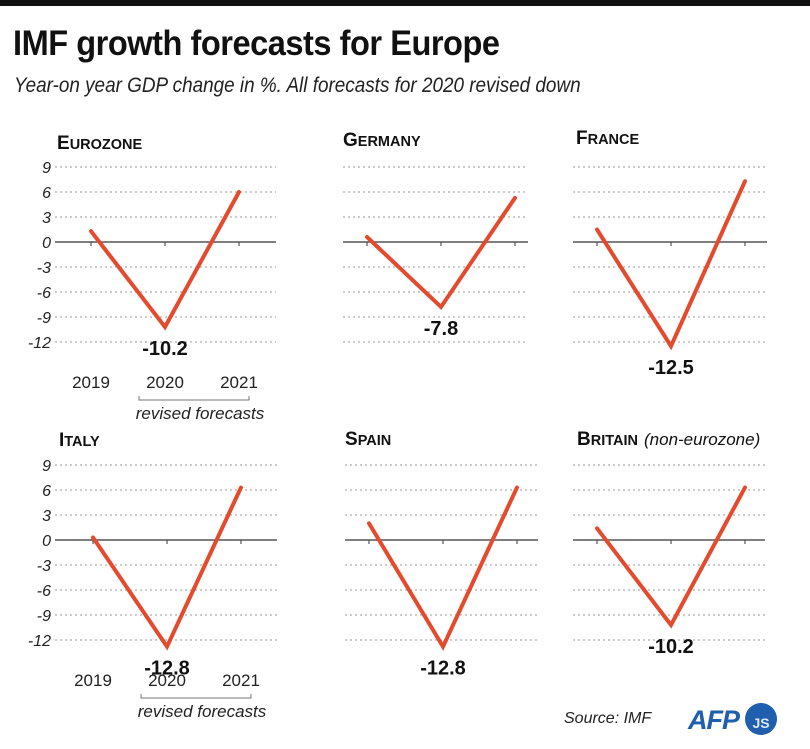  What do you see at coordinates (405, 3) in the screenshot?
I see `top-rule` at bounding box center [405, 3].